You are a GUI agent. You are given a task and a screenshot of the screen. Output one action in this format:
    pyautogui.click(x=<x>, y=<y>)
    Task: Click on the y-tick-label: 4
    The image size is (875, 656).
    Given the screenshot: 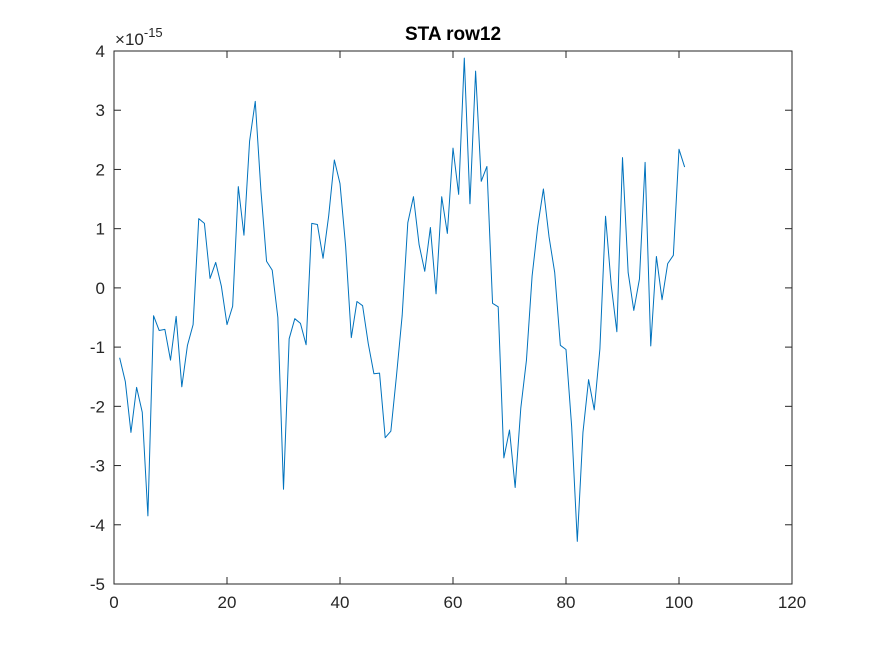 What is the action you would take?
    pyautogui.click(x=100, y=51)
    